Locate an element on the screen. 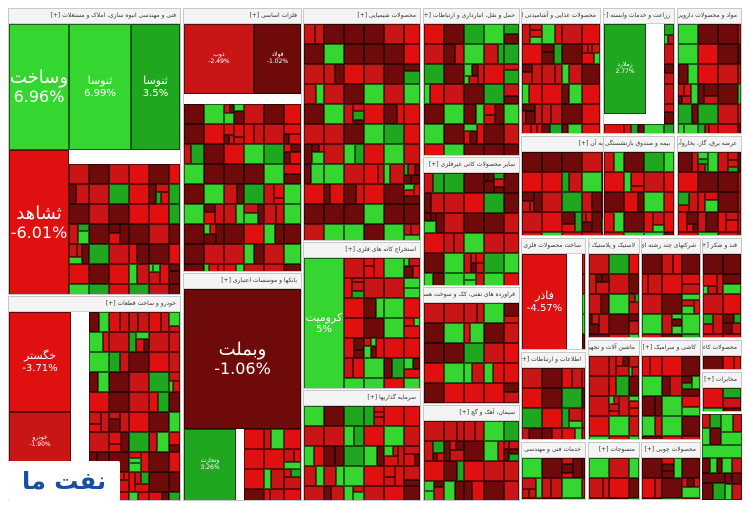 This screenshot has width=750, height=520. sector-header: بیمه و صندوق بازنشستگی به جز [+] is located at coordinates (639, 144).